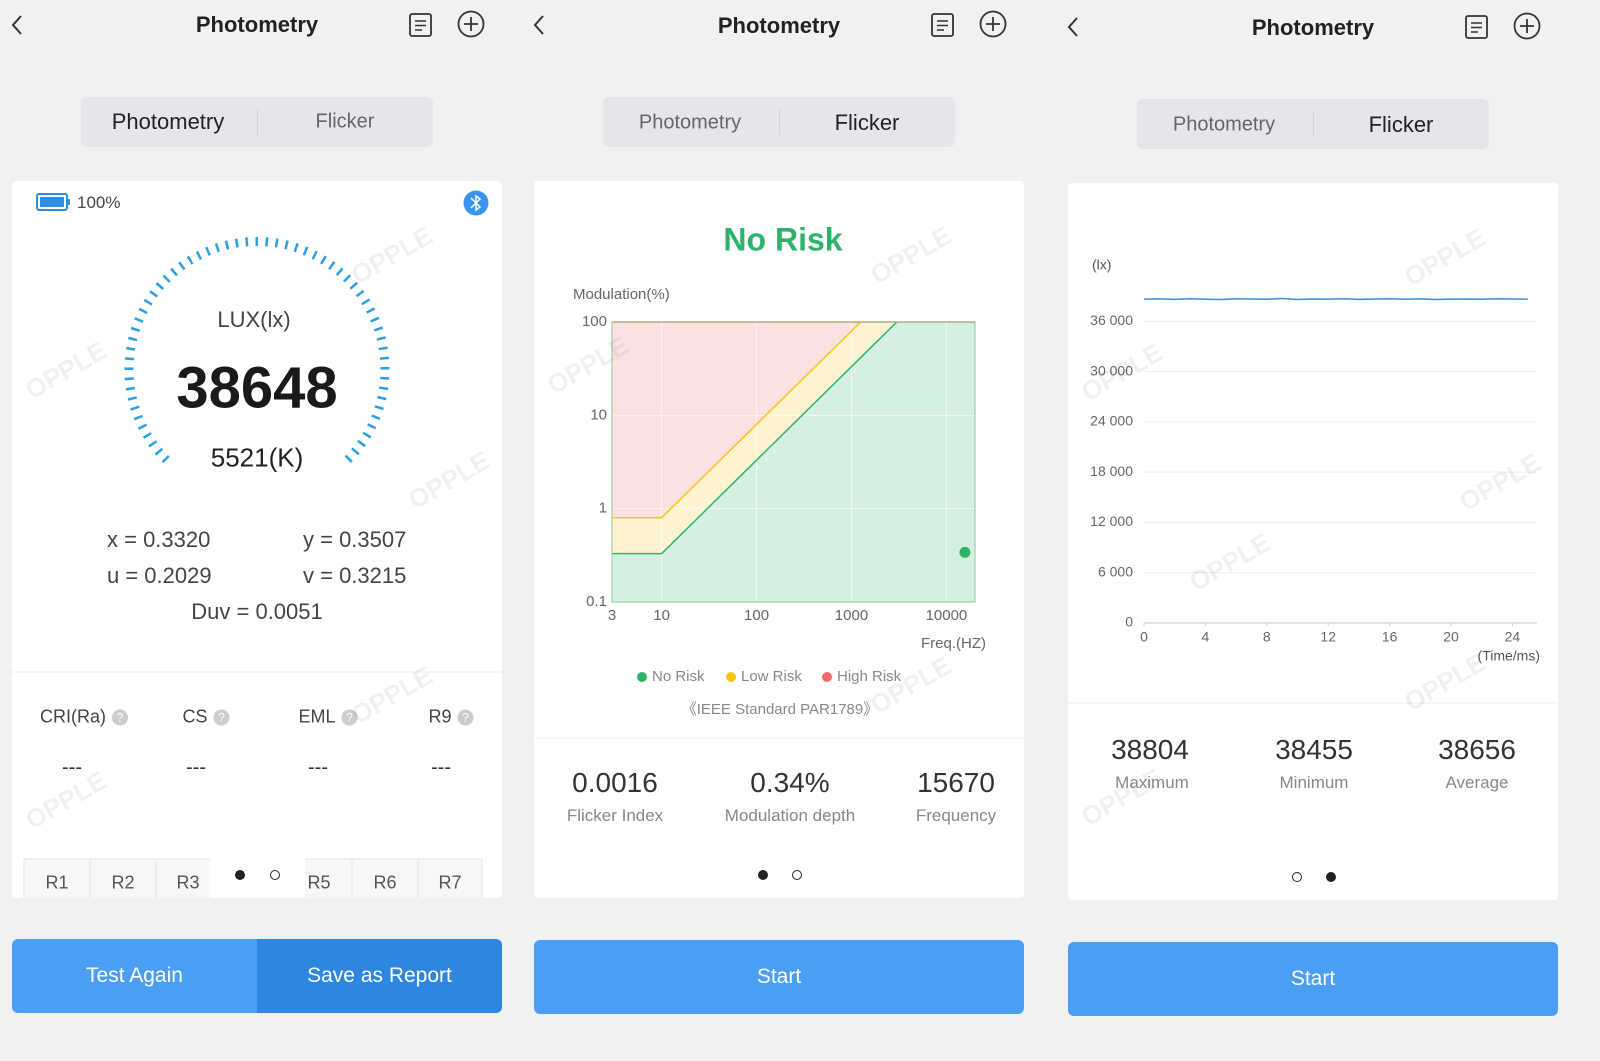 Image resolution: width=1600 pixels, height=1061 pixels. Describe the element at coordinates (1111, 521) in the screenshot. I see `y-tick-label: 12 000` at that location.